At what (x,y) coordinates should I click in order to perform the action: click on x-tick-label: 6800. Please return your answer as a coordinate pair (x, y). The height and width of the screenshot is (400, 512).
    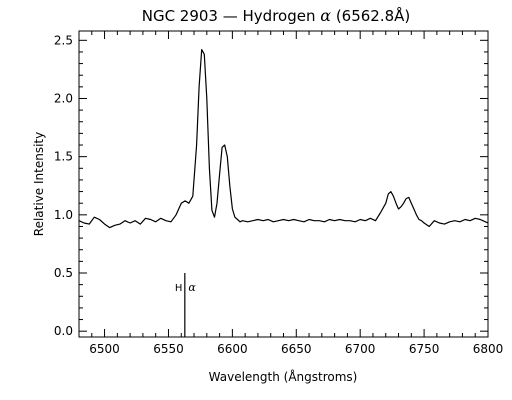
    Looking at the image, I should click on (488, 349).